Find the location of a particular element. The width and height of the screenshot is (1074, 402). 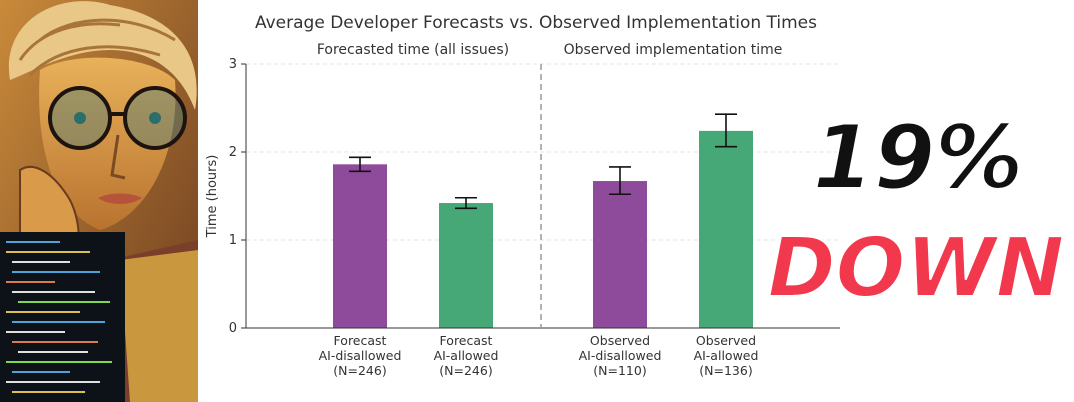

error-bars is located at coordinates (543, 161).